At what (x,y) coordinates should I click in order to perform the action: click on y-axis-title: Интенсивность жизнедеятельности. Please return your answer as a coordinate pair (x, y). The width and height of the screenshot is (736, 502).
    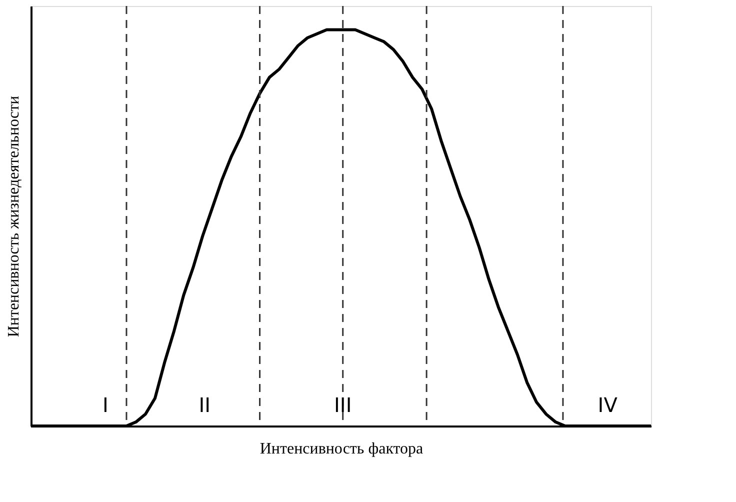
    Looking at the image, I should click on (14, 216).